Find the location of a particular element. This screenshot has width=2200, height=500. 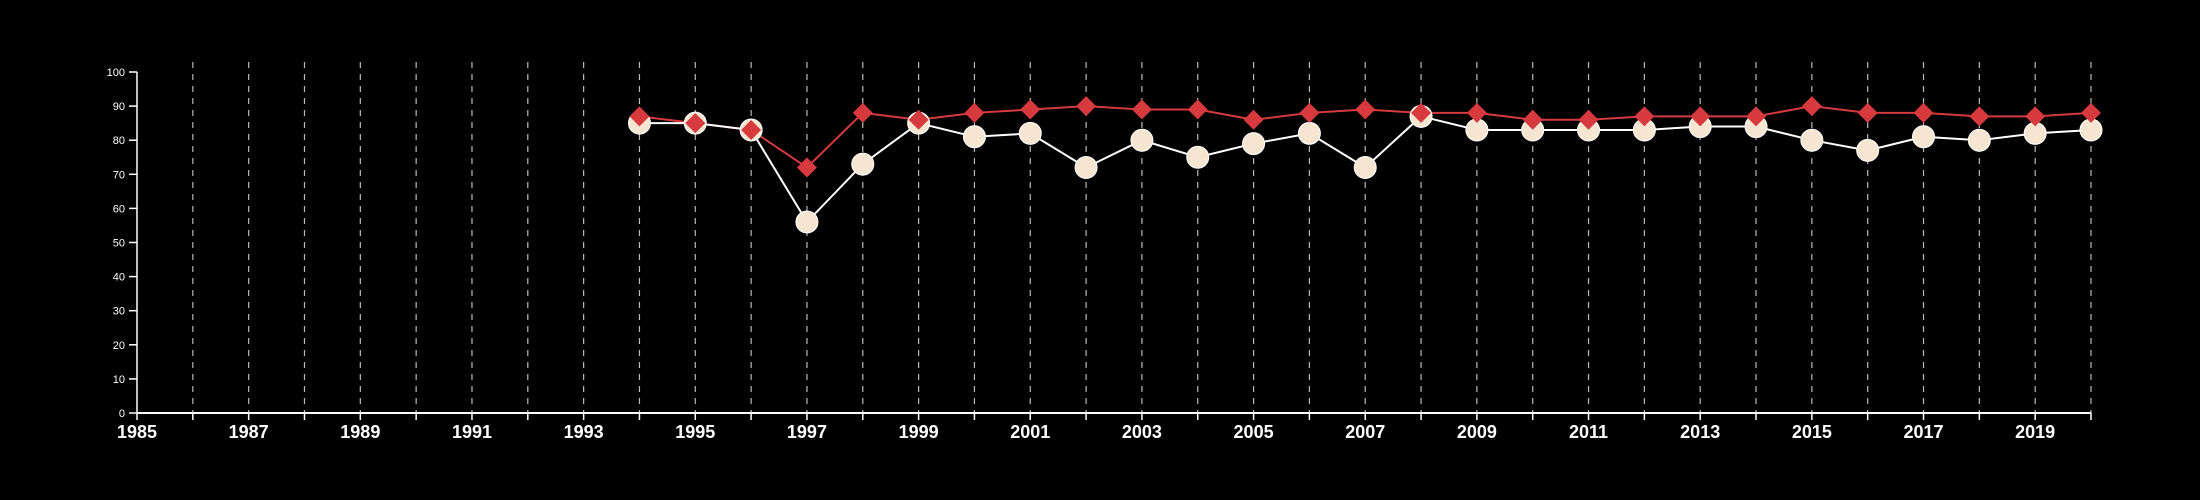

y-tick-label-50: 50 is located at coordinates (119, 244).